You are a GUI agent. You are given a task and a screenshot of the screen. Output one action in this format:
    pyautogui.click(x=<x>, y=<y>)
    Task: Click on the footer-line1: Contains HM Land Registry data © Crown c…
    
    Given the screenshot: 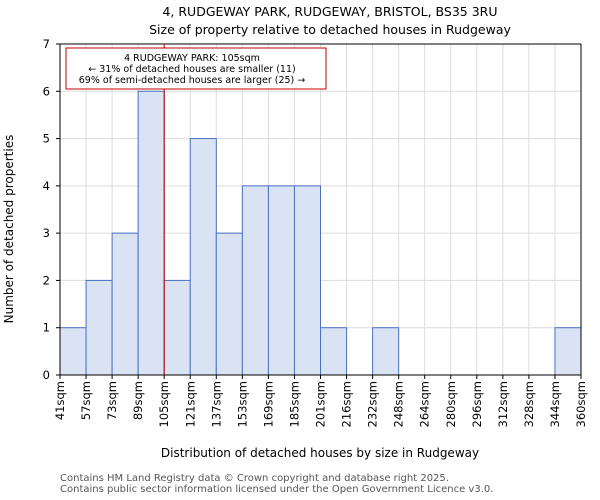 What is the action you would take?
    pyautogui.click(x=254, y=478)
    